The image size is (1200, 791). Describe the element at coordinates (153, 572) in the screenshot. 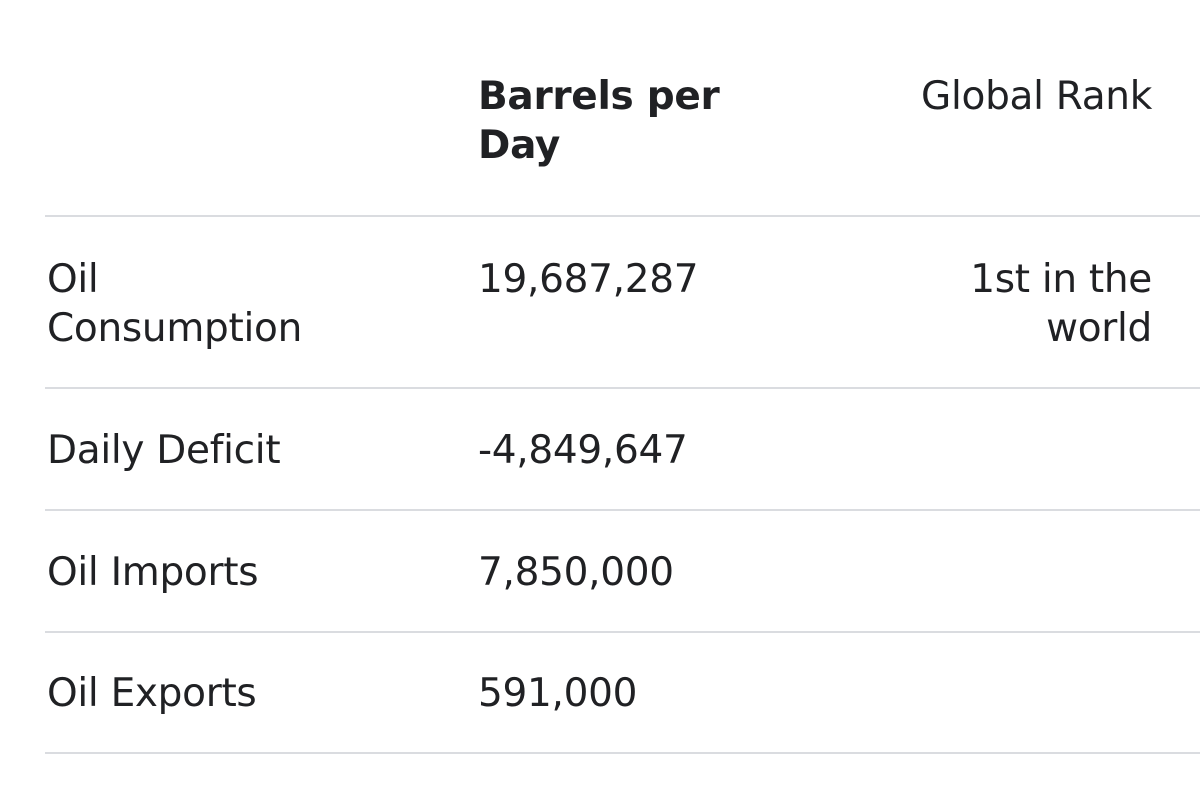

I see `row-metric-oil-imports: Oil Imports` at that location.